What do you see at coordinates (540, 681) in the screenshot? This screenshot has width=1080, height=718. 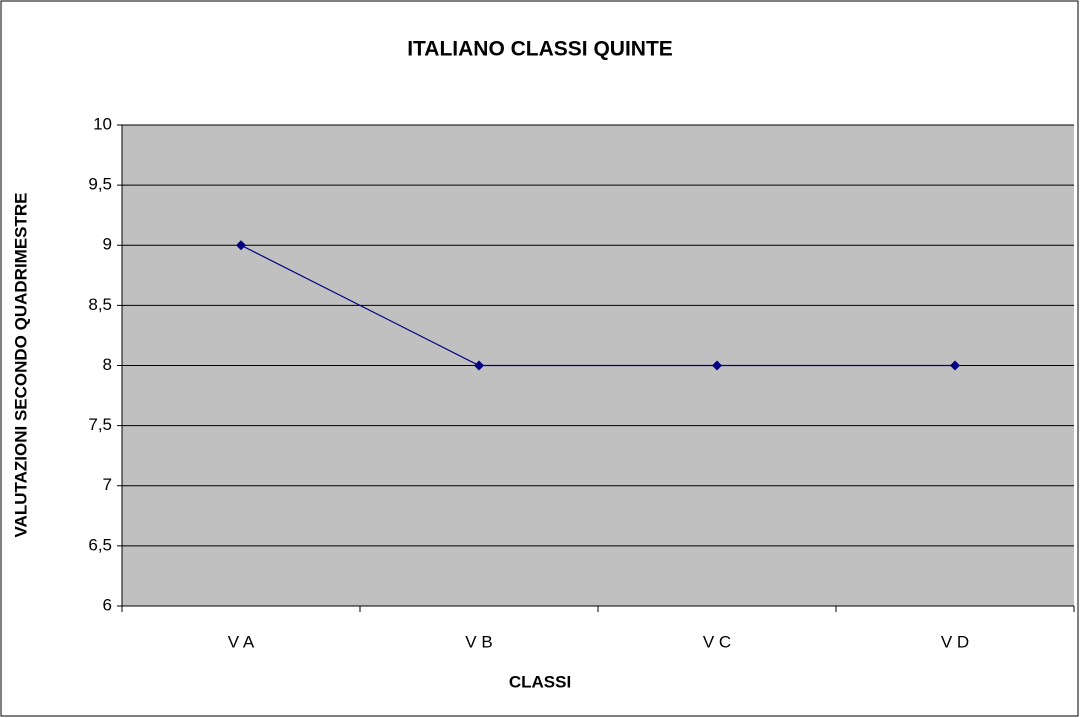 I see `x-axis-label: CLASSI` at bounding box center [540, 681].